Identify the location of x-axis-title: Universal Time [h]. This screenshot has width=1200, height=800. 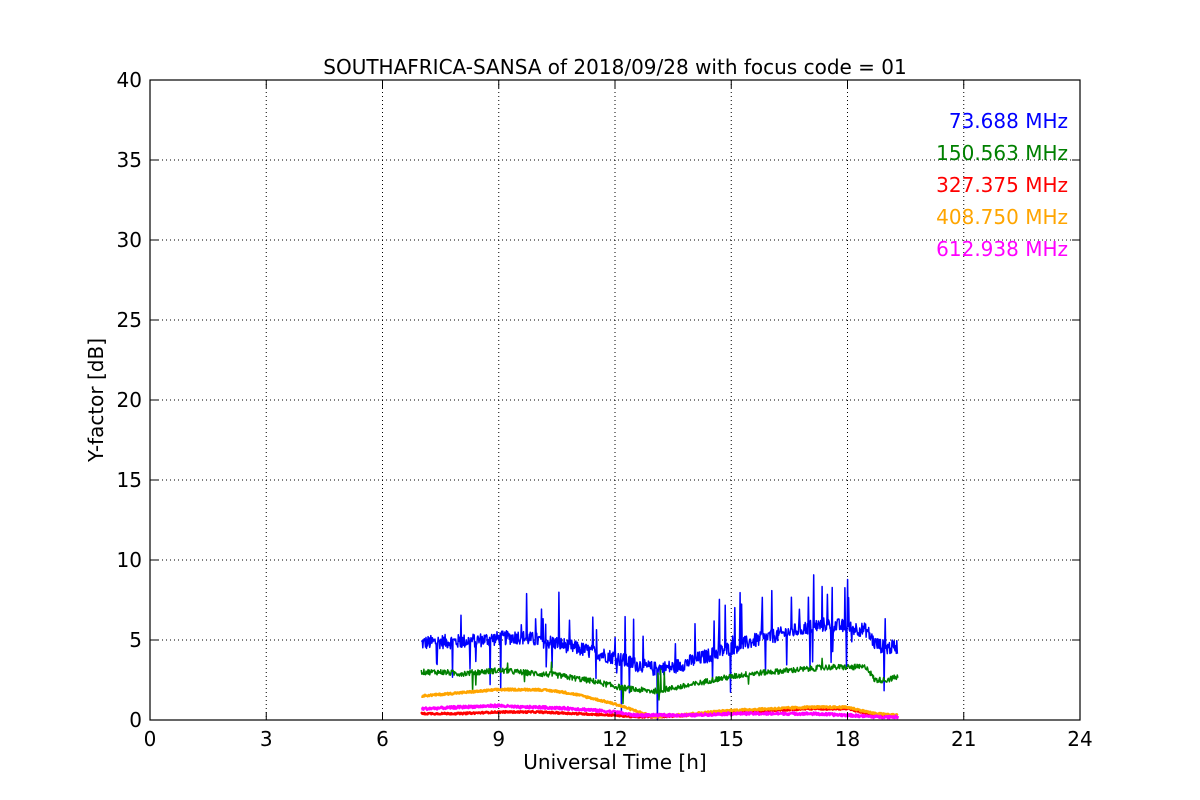
(614, 762).